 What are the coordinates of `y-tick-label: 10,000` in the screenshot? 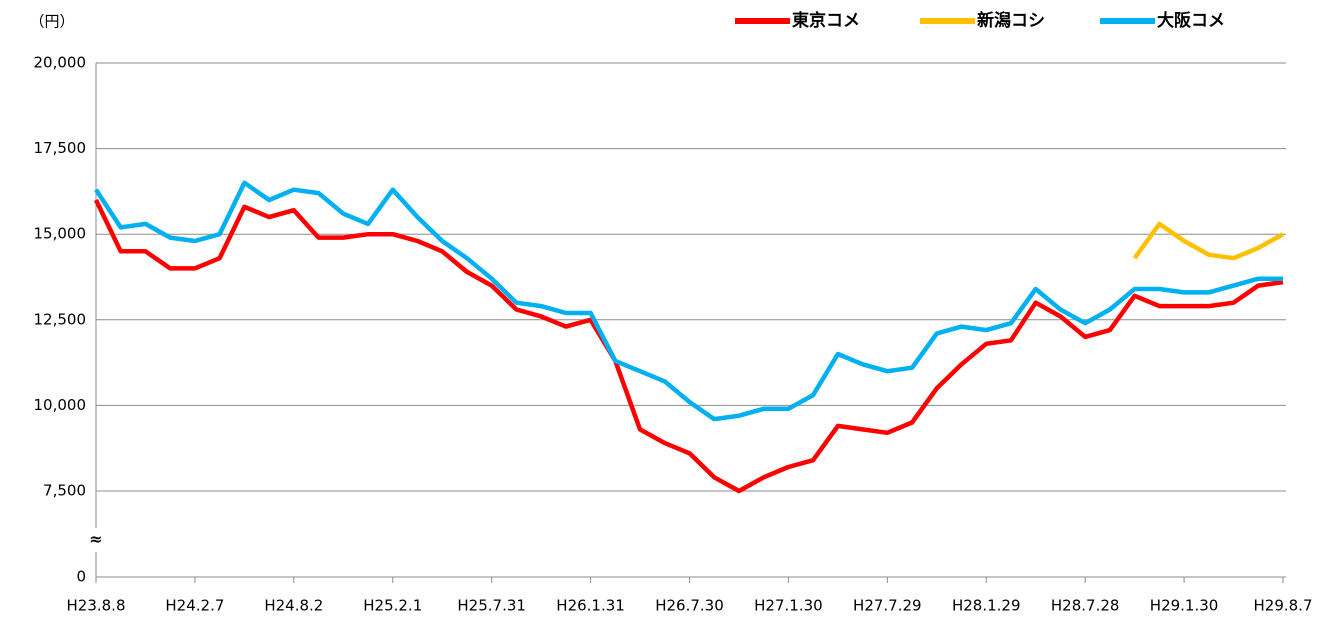 It's located at (60, 405).